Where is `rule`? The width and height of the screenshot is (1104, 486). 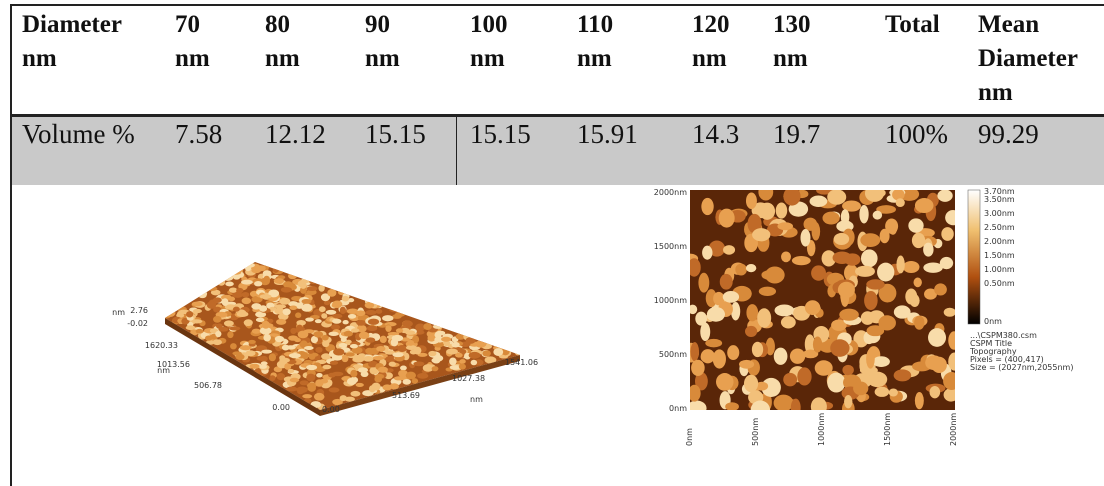 rule is located at coordinates (456, 151).